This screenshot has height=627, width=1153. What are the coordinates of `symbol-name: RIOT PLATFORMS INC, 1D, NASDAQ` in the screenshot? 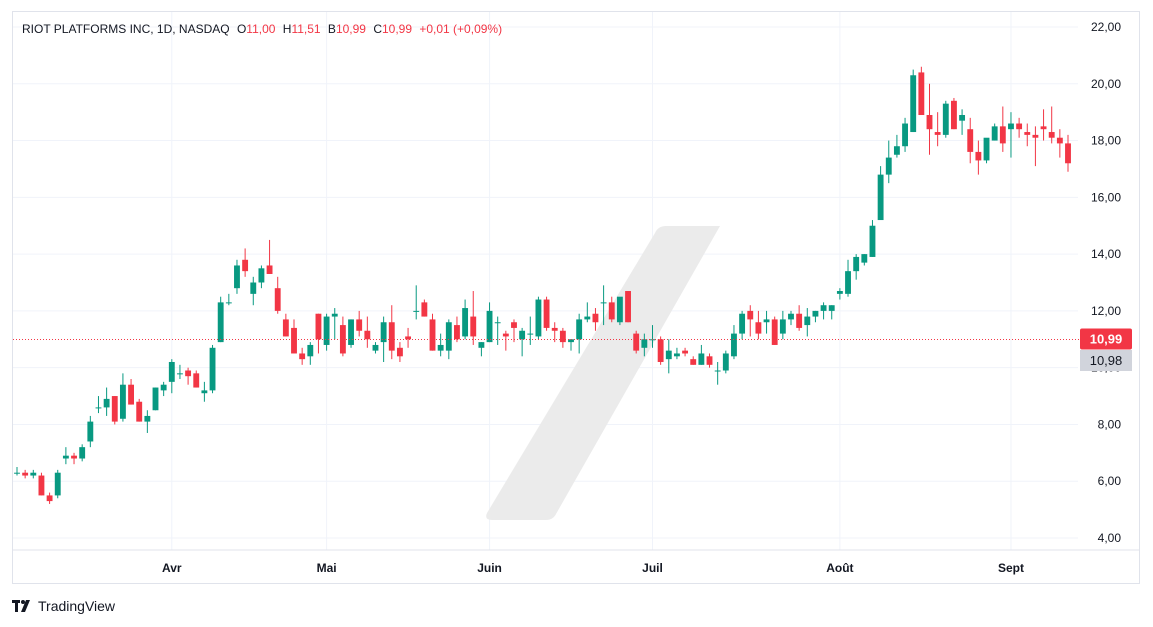 It's located at (126, 29).